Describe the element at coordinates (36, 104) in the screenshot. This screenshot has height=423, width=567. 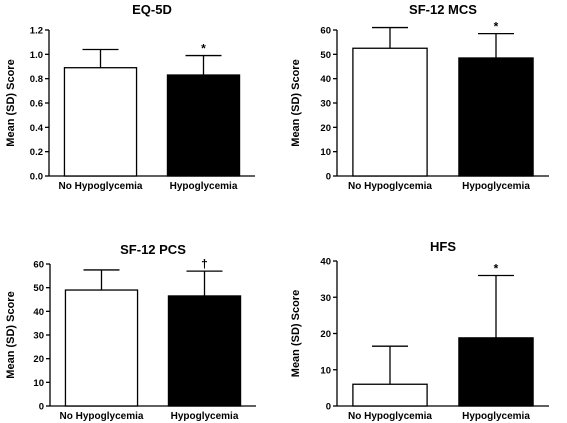
I see `y-tick-label: 0.6` at that location.